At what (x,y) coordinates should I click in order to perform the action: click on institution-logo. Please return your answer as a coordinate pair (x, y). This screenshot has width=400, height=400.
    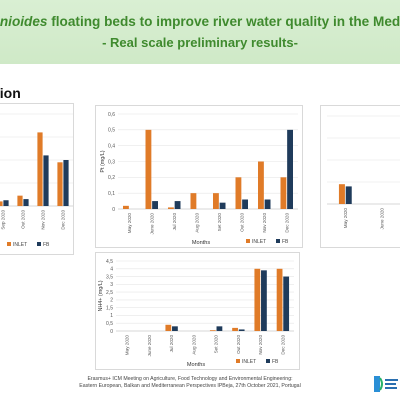
    Looking at the image, I should click on (385, 385).